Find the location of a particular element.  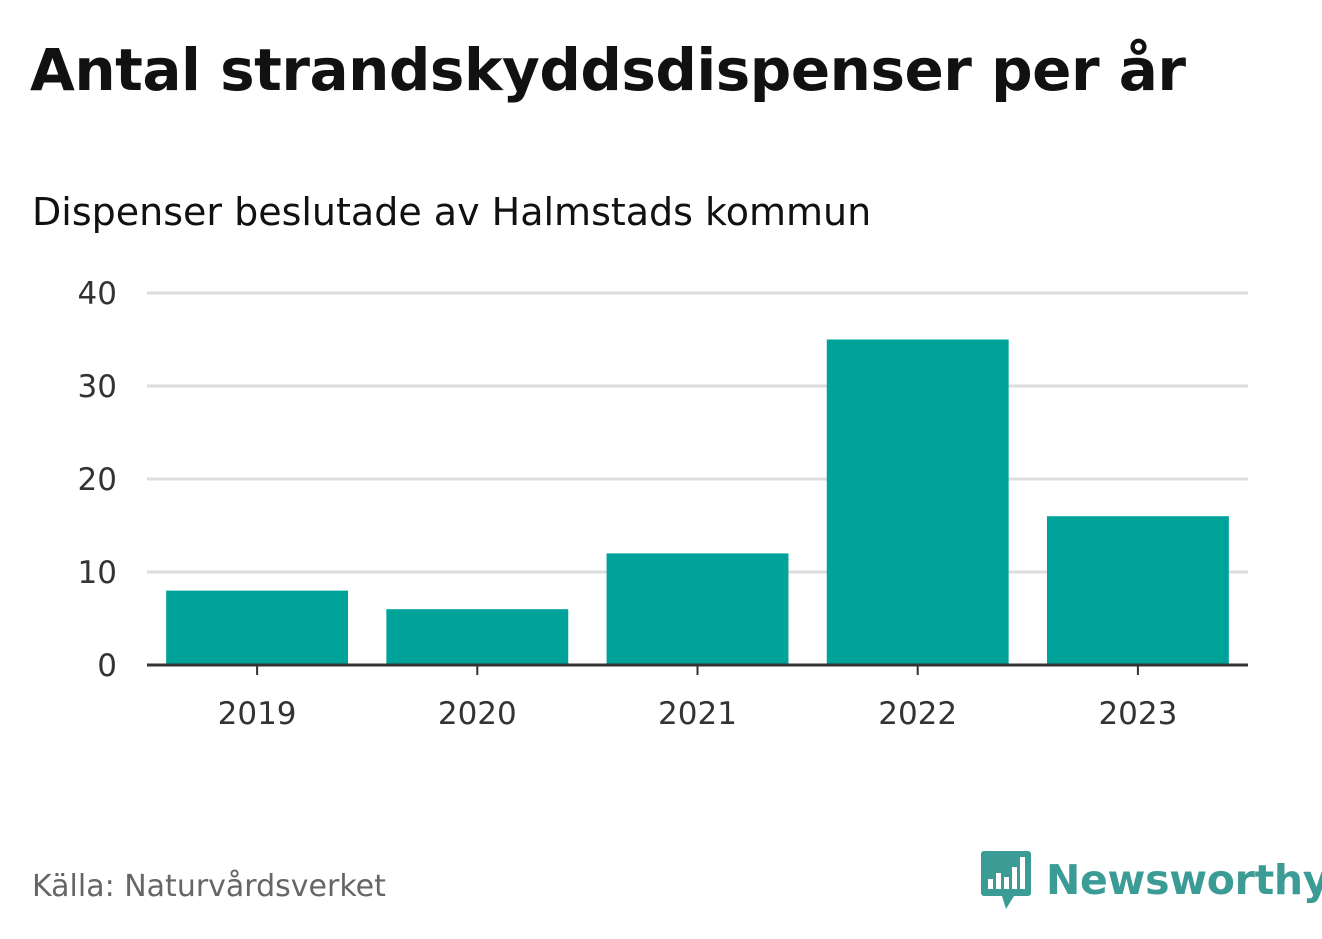

chart-title: Antal strandskyddsdispenser per år is located at coordinates (608, 70).